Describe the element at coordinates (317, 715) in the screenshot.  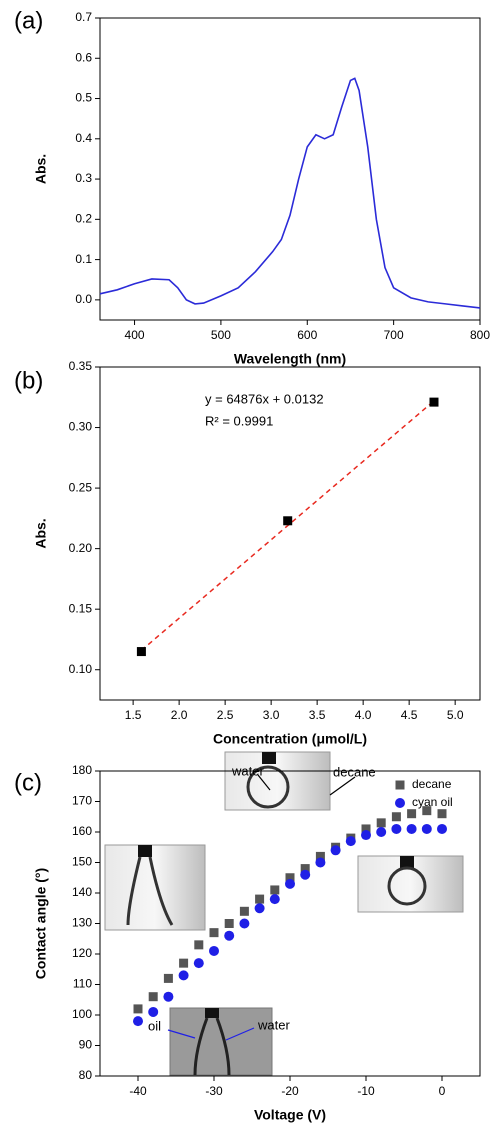
I see `x-tick-label: 3.5` at that location.